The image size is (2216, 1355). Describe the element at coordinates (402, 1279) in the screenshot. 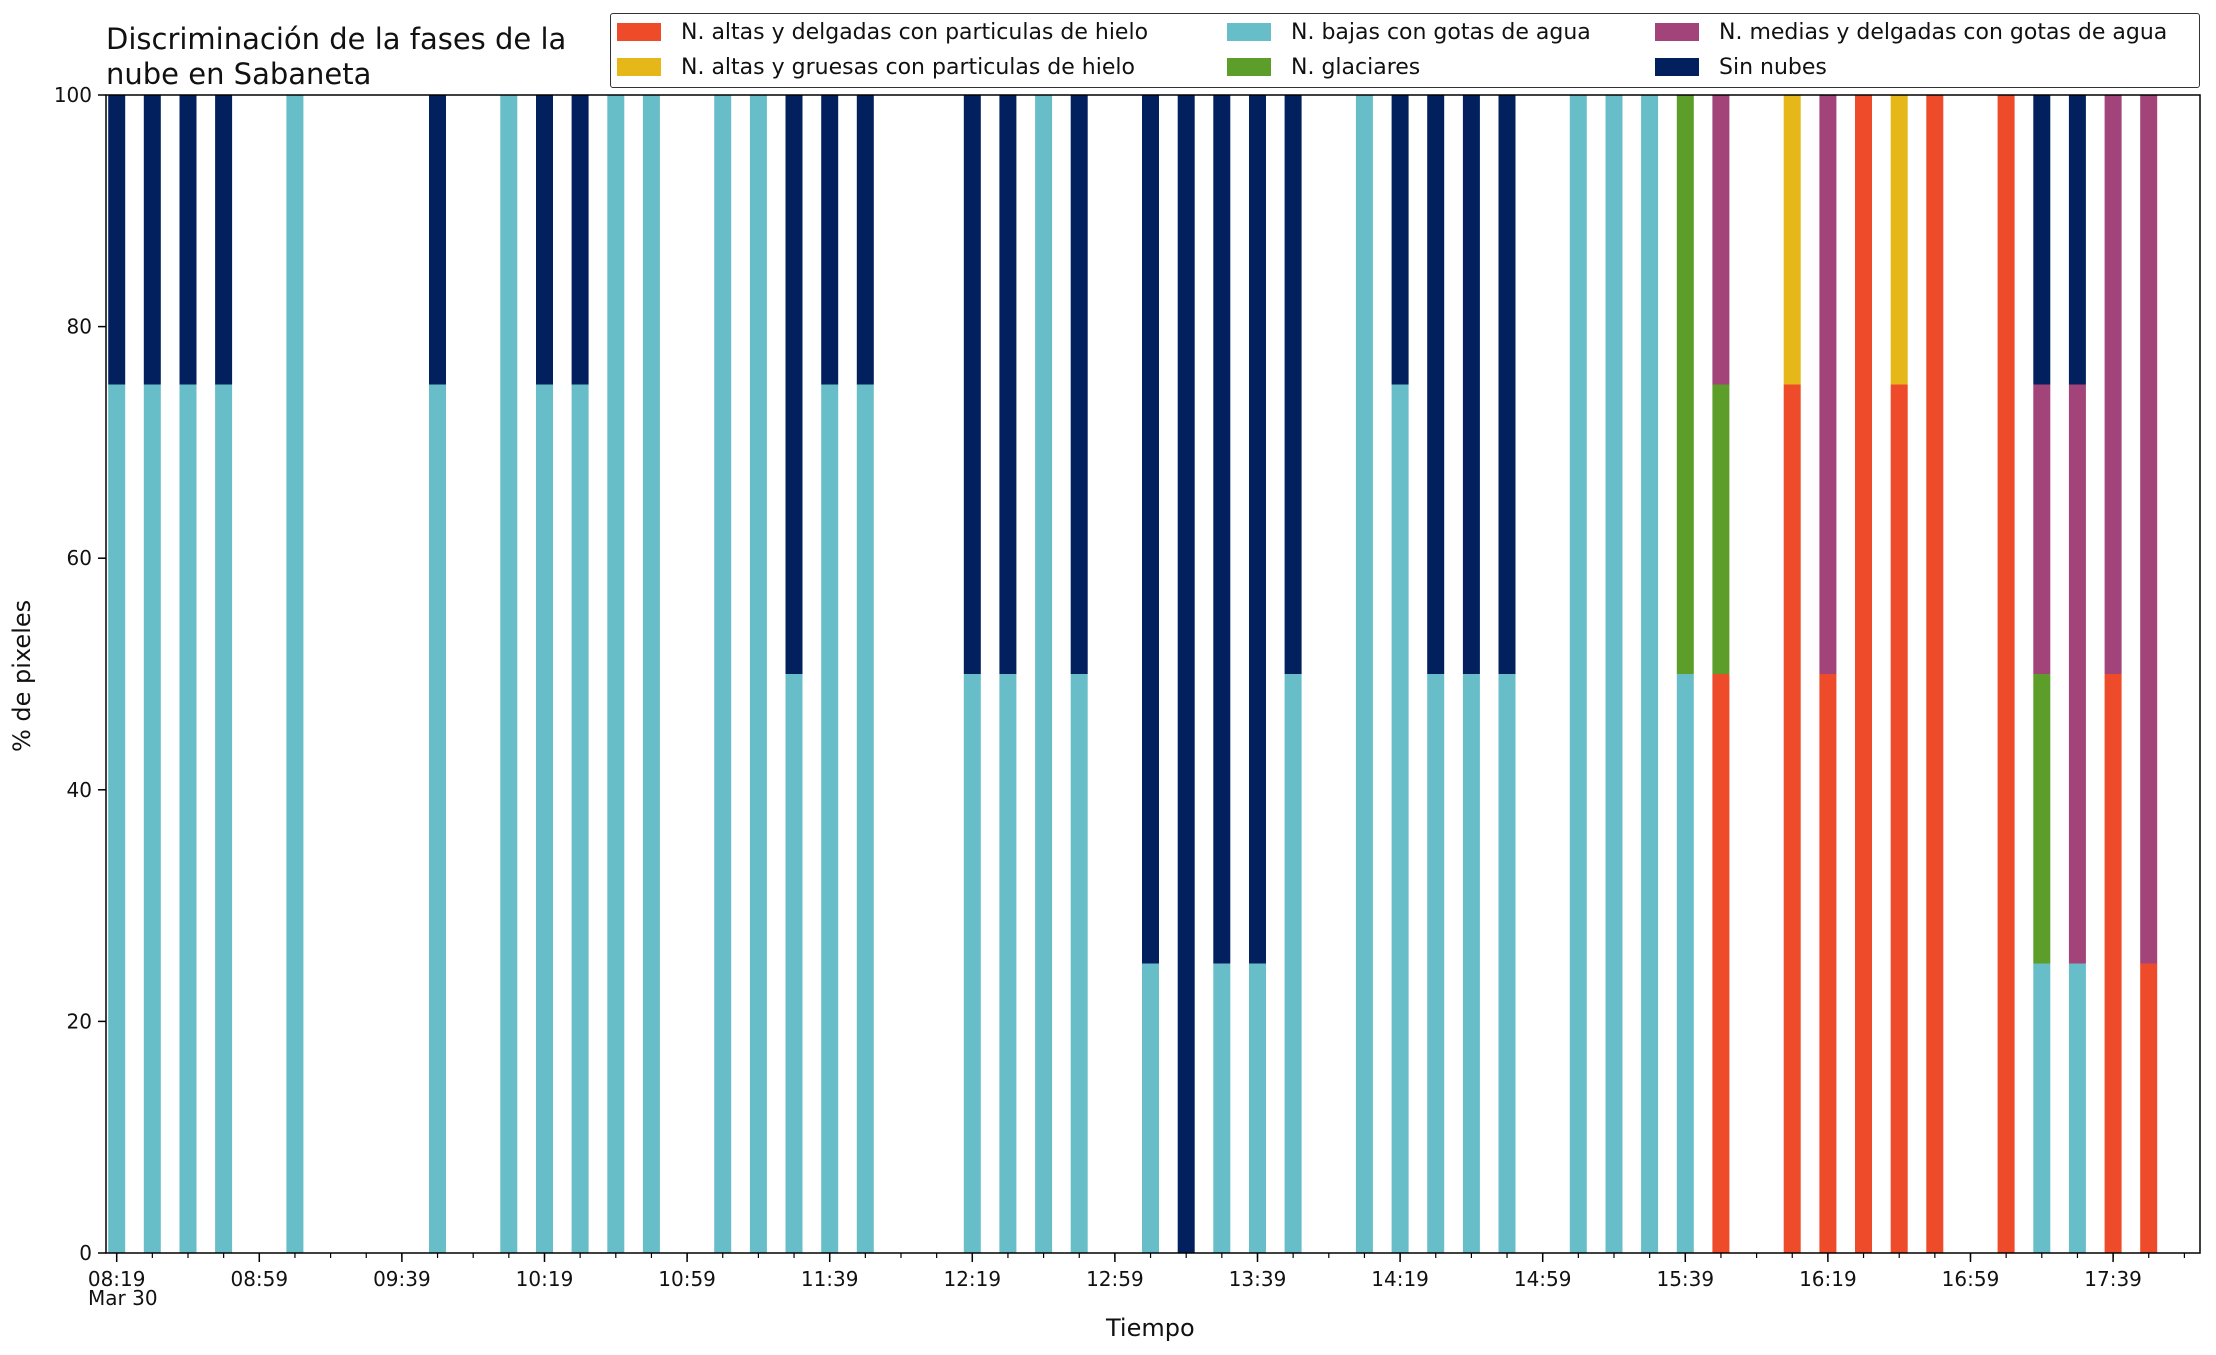

I see `x-tick-label-09:39: 09:39` at that location.